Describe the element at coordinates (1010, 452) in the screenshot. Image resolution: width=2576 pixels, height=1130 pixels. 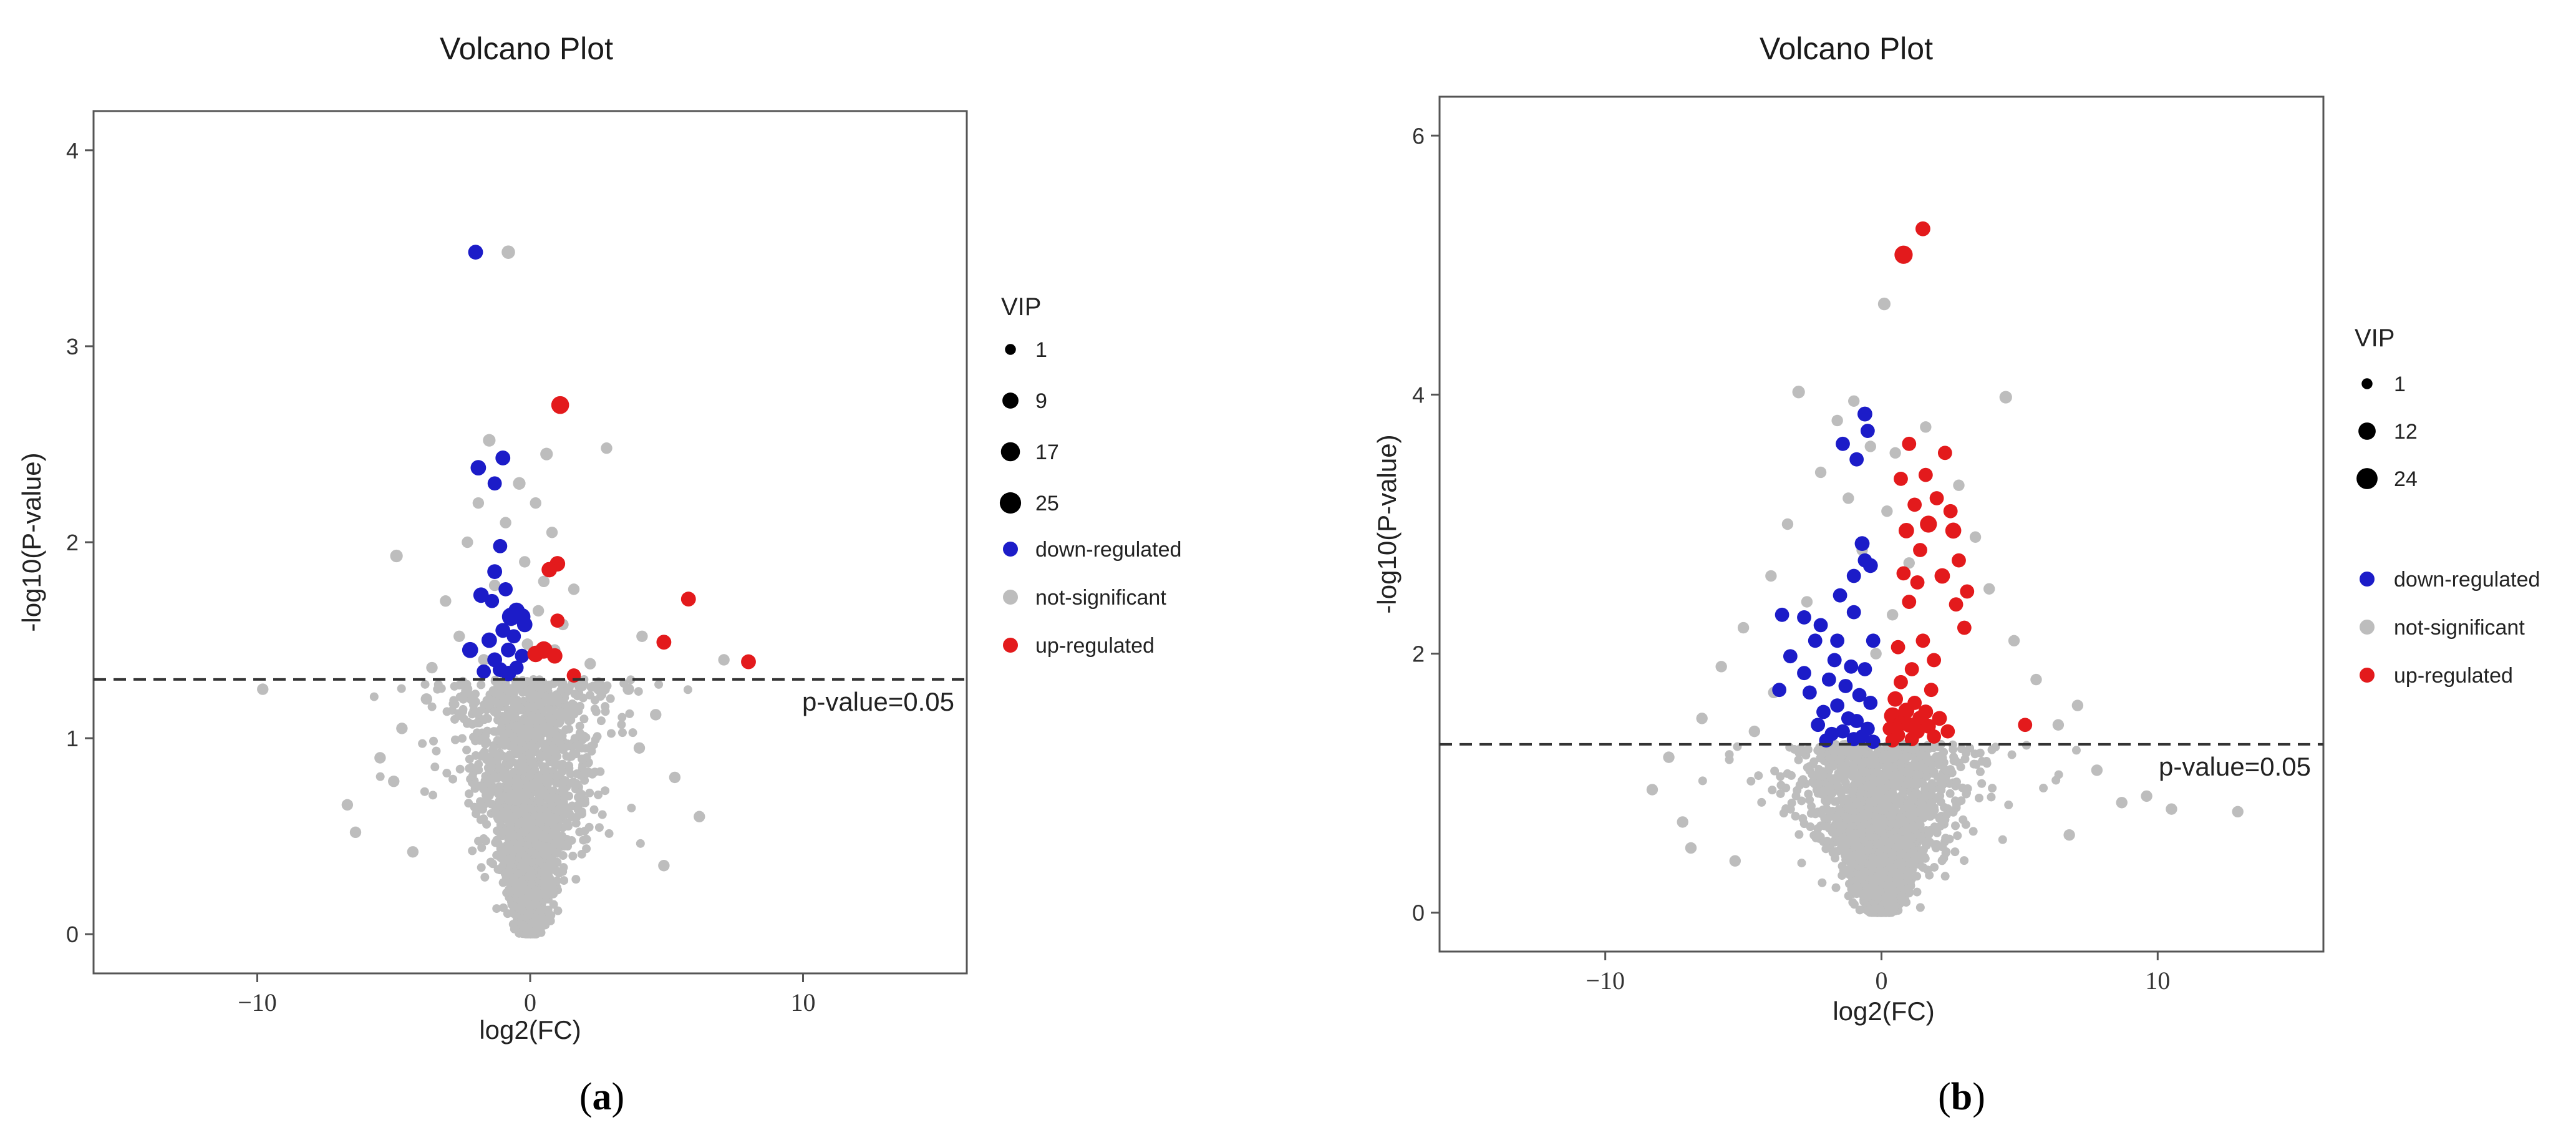
I see `legend-size-marker` at that location.